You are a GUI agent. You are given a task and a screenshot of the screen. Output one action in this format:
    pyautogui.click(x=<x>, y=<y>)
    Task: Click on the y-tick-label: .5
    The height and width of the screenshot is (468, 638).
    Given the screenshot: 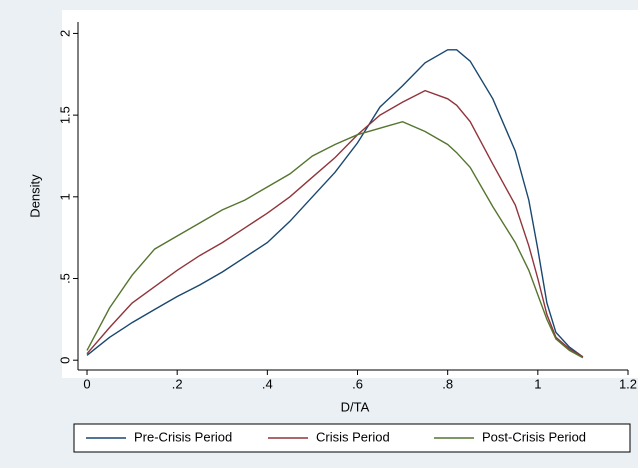 What is the action you would take?
    pyautogui.click(x=64, y=278)
    